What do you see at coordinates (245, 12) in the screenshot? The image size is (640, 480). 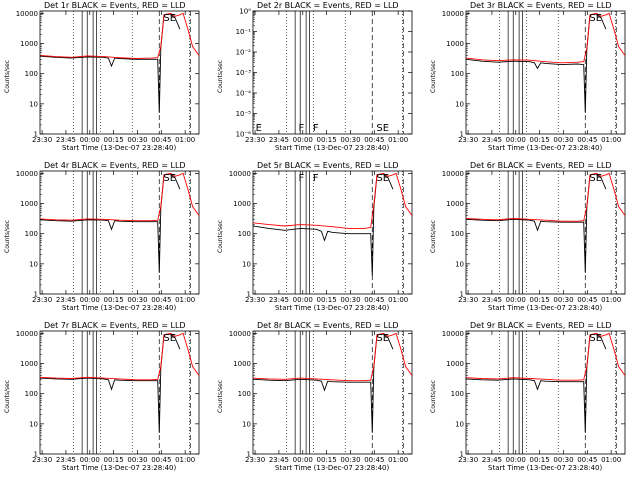 I see `y-tick-label: 10⁰` at bounding box center [245, 12].